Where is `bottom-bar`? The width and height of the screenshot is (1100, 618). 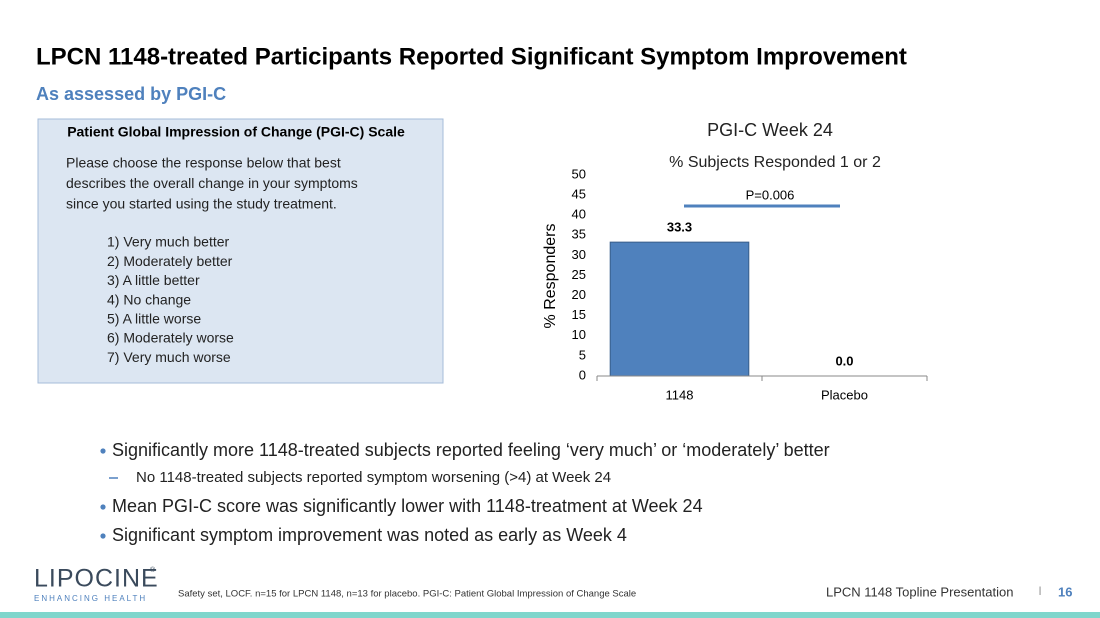
bottom-bar is located at coordinates (550, 615).